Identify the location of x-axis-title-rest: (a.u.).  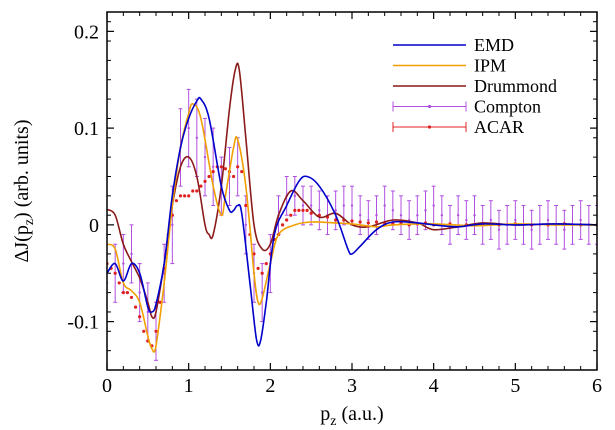
(360, 414).